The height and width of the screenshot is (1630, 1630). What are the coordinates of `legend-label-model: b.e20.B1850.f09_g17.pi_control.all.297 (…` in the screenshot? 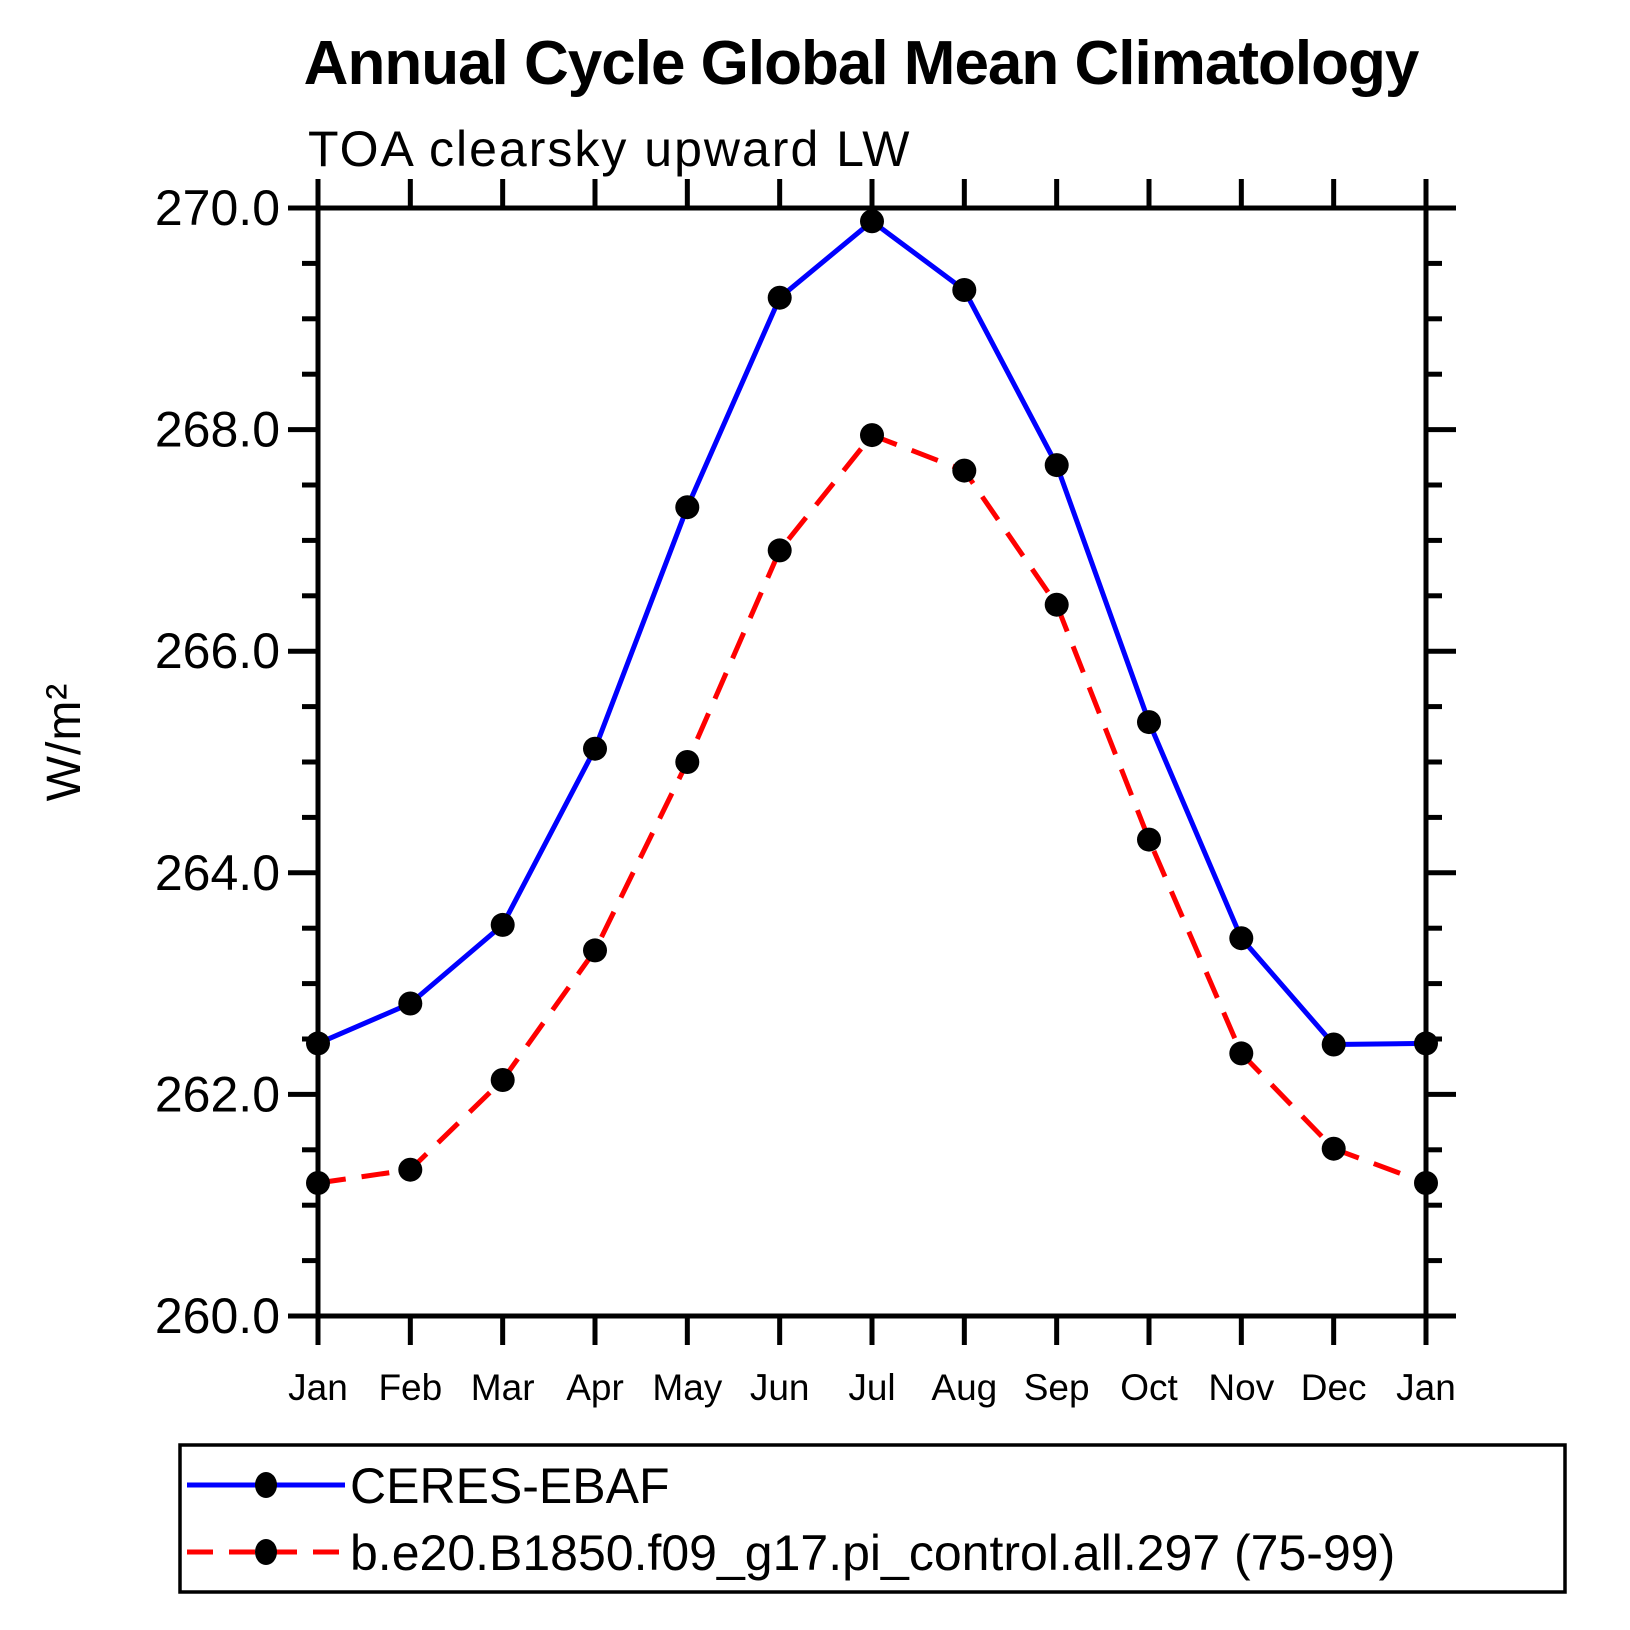 It's located at (872, 1553).